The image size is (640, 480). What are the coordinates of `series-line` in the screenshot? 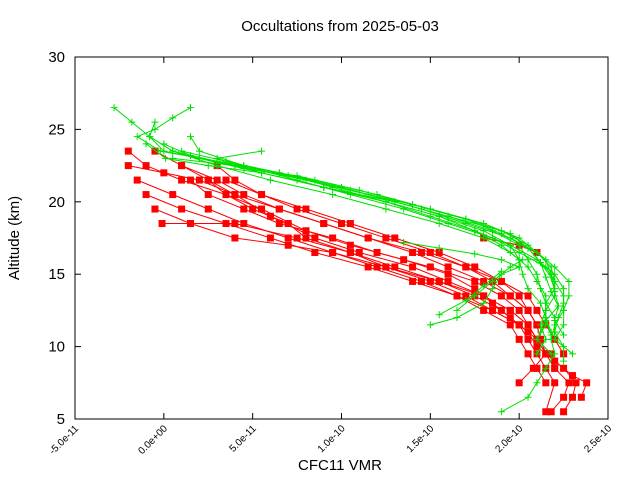 It's located at (363, 252).